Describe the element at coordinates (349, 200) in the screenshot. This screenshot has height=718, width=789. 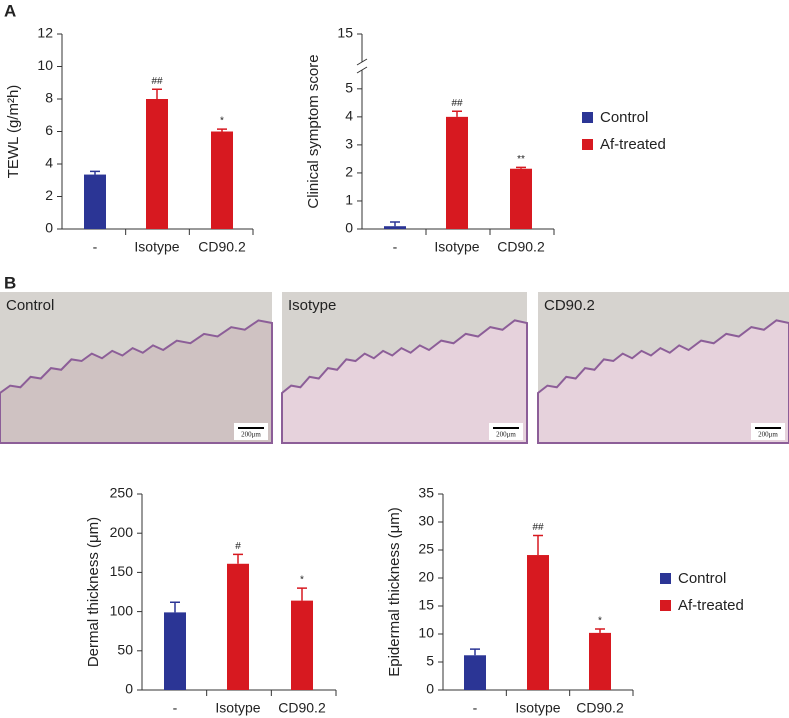
I see `y-tick-label: 1` at that location.